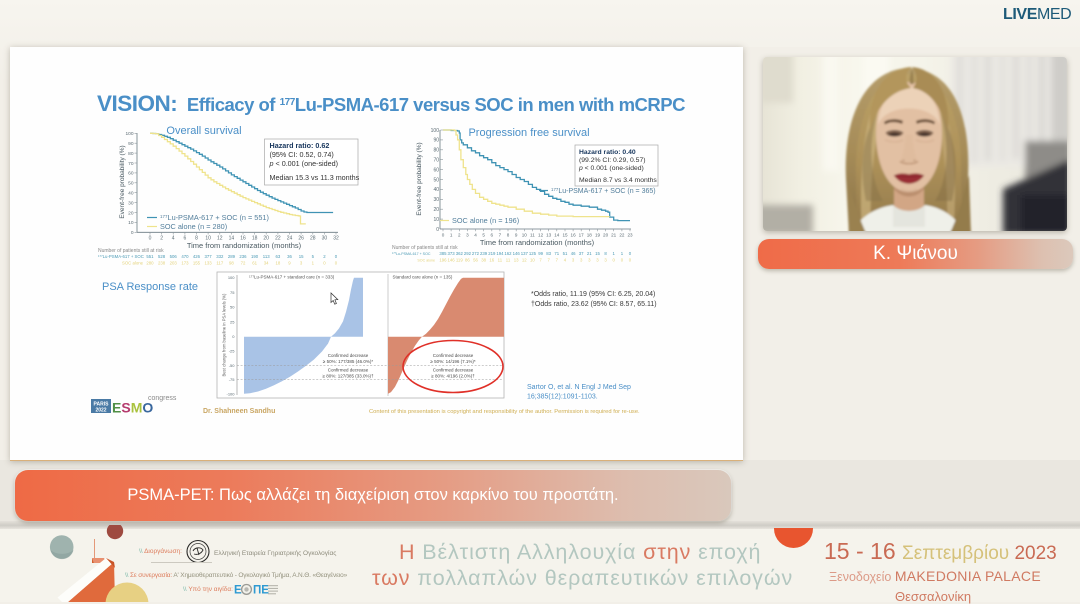  I want to click on svg-text: (95% CI: 0.52, 0.74), so click(302, 154).